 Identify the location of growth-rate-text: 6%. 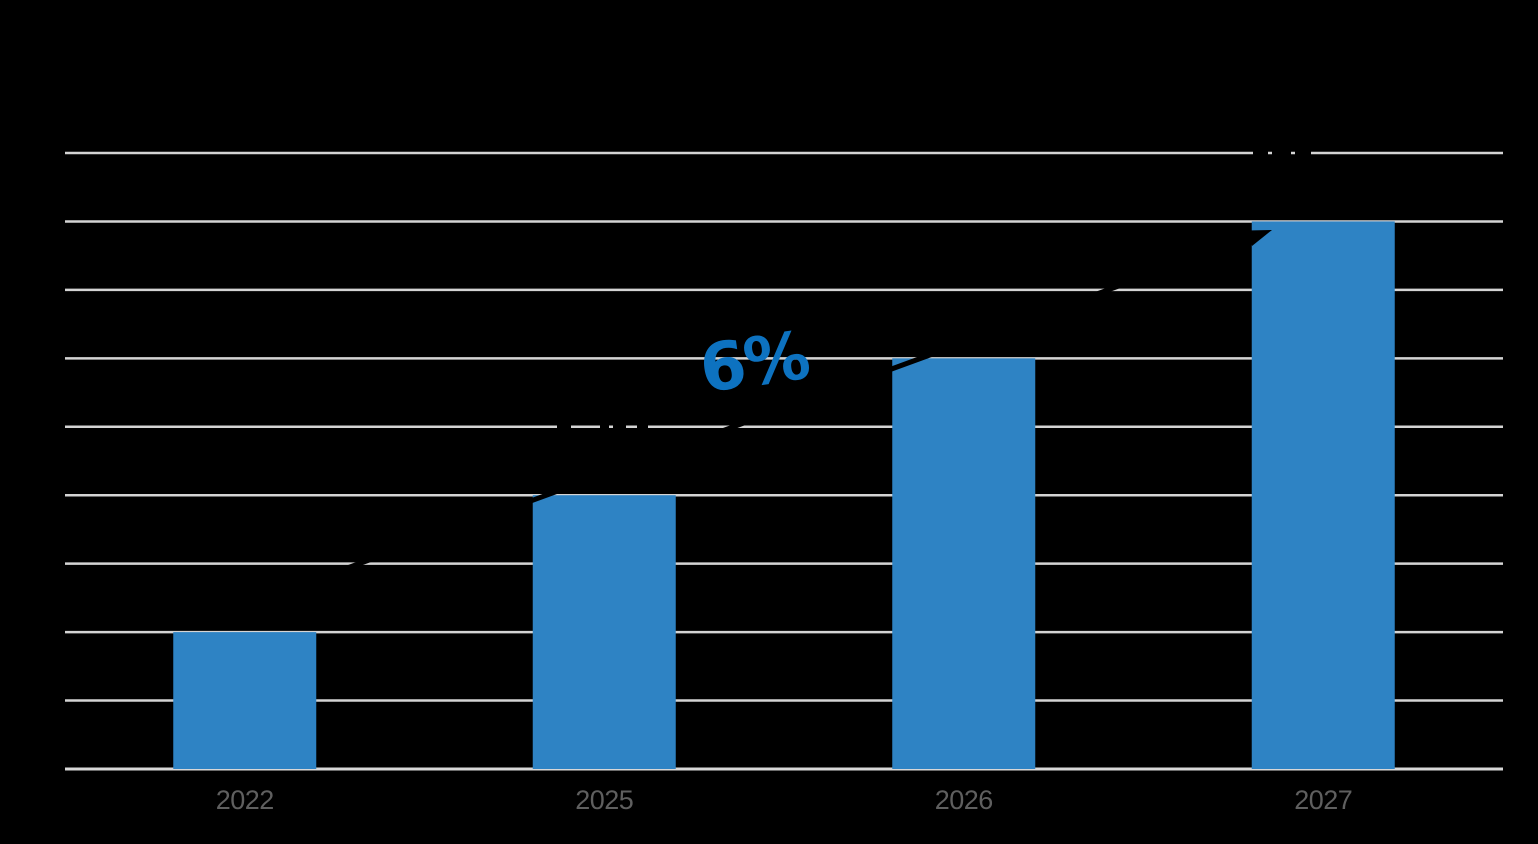
(754, 362).